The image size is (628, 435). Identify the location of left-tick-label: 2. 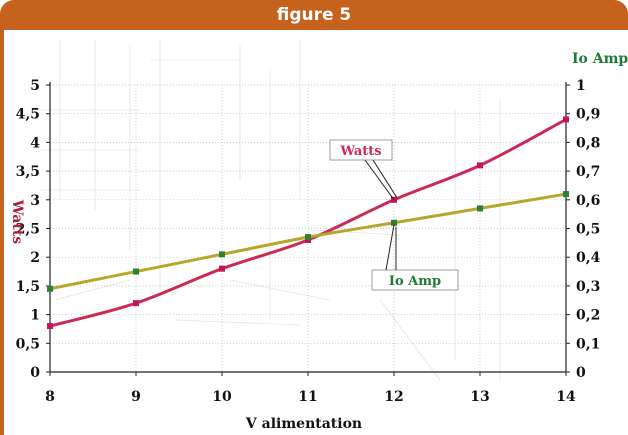
(35, 258).